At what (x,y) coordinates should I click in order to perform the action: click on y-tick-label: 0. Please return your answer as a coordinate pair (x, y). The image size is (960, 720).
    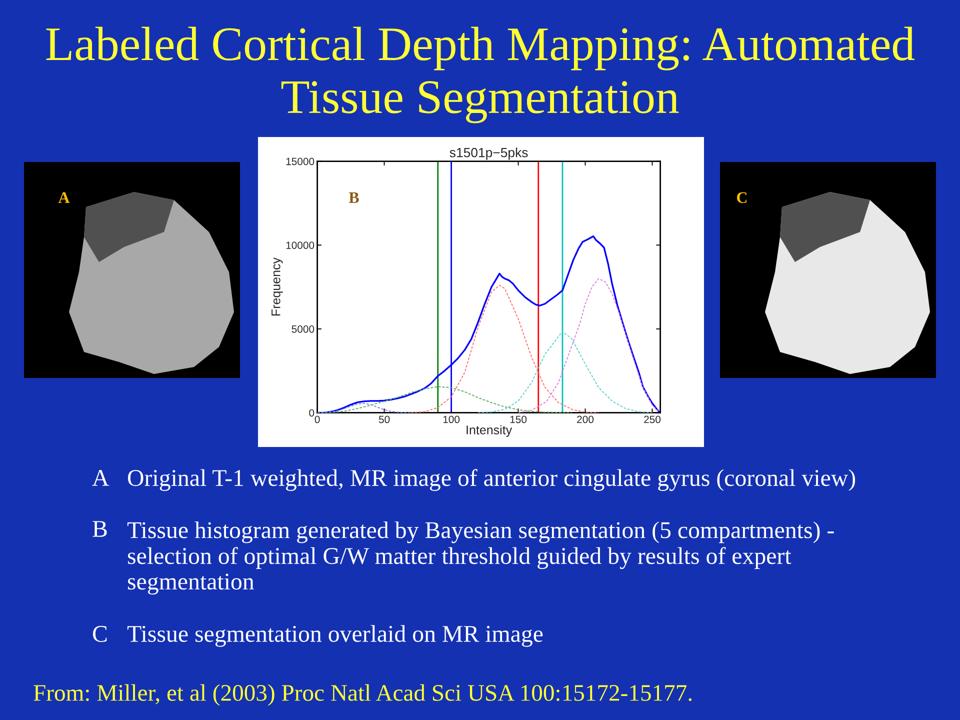
    Looking at the image, I should click on (311, 413).